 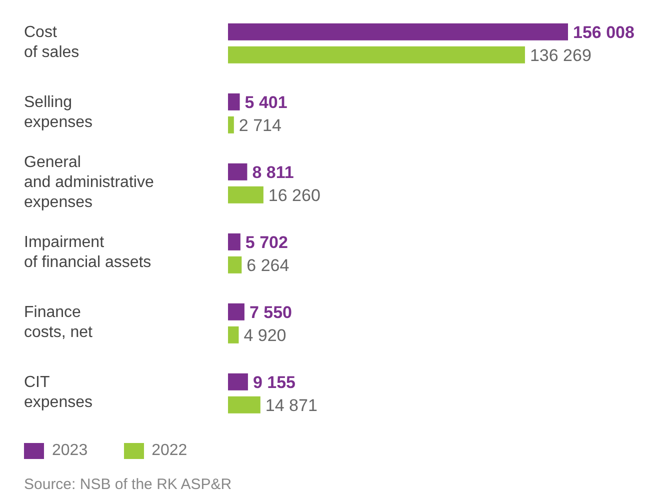 I want to click on y-tick-label: Selling expenses, so click(x=58, y=113).